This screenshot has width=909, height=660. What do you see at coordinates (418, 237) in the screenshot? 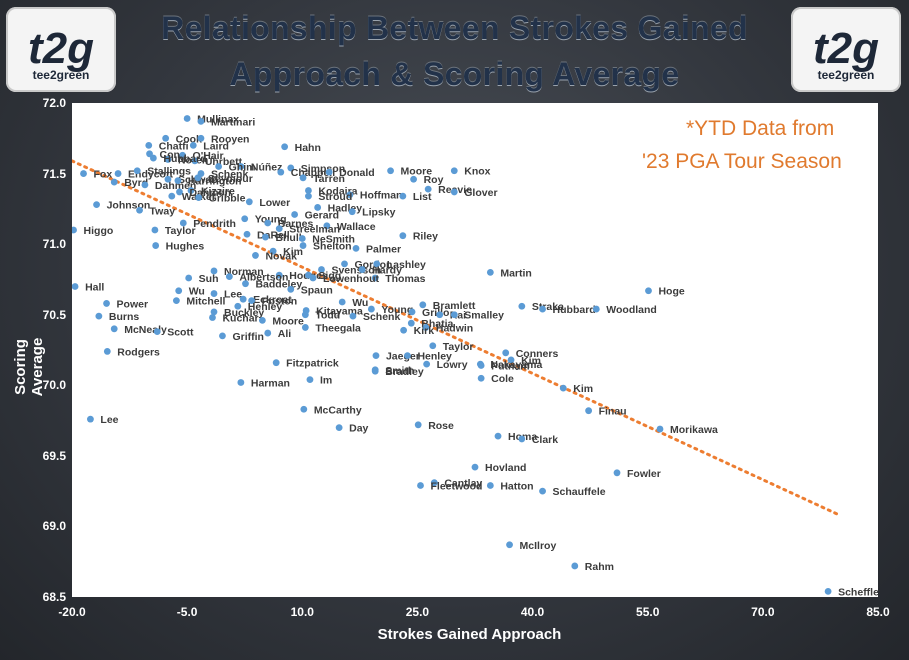
I see `data-point: Riley` at bounding box center [418, 237].